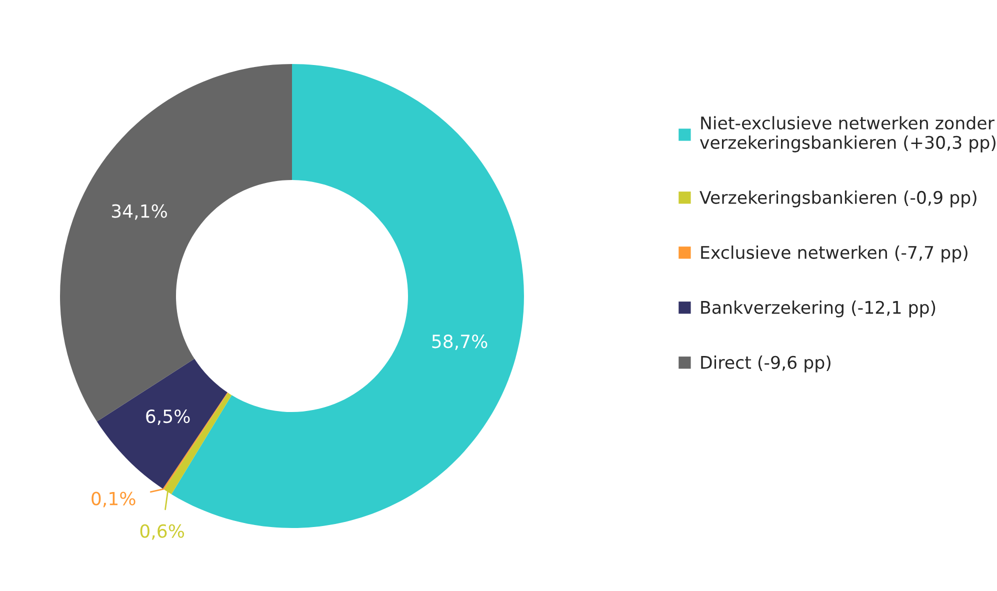 The image size is (997, 591). Describe the element at coordinates (168, 417) in the screenshot. I see `data-label: 6,5%` at that location.